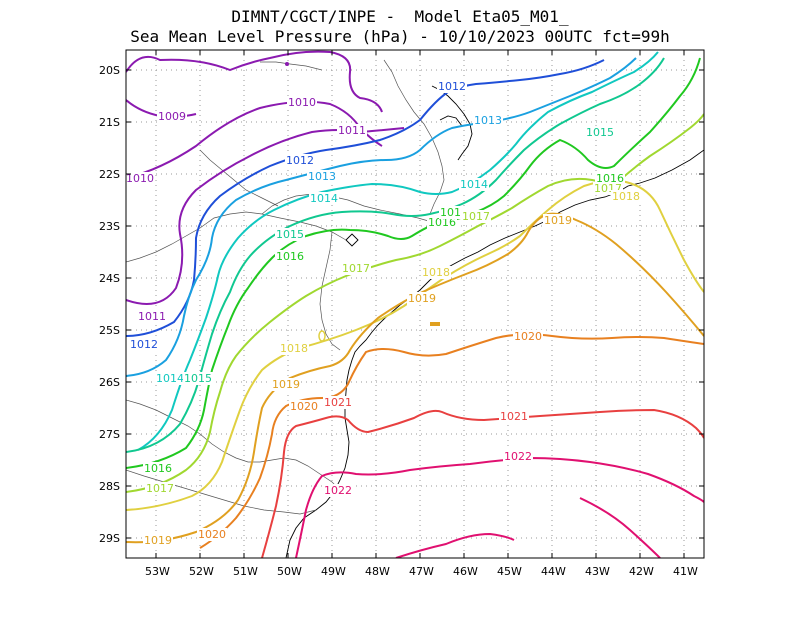 The height and width of the screenshot is (618, 800). Describe the element at coordinates (109, 278) in the screenshot. I see `lat-tick-label: 24S` at that location.